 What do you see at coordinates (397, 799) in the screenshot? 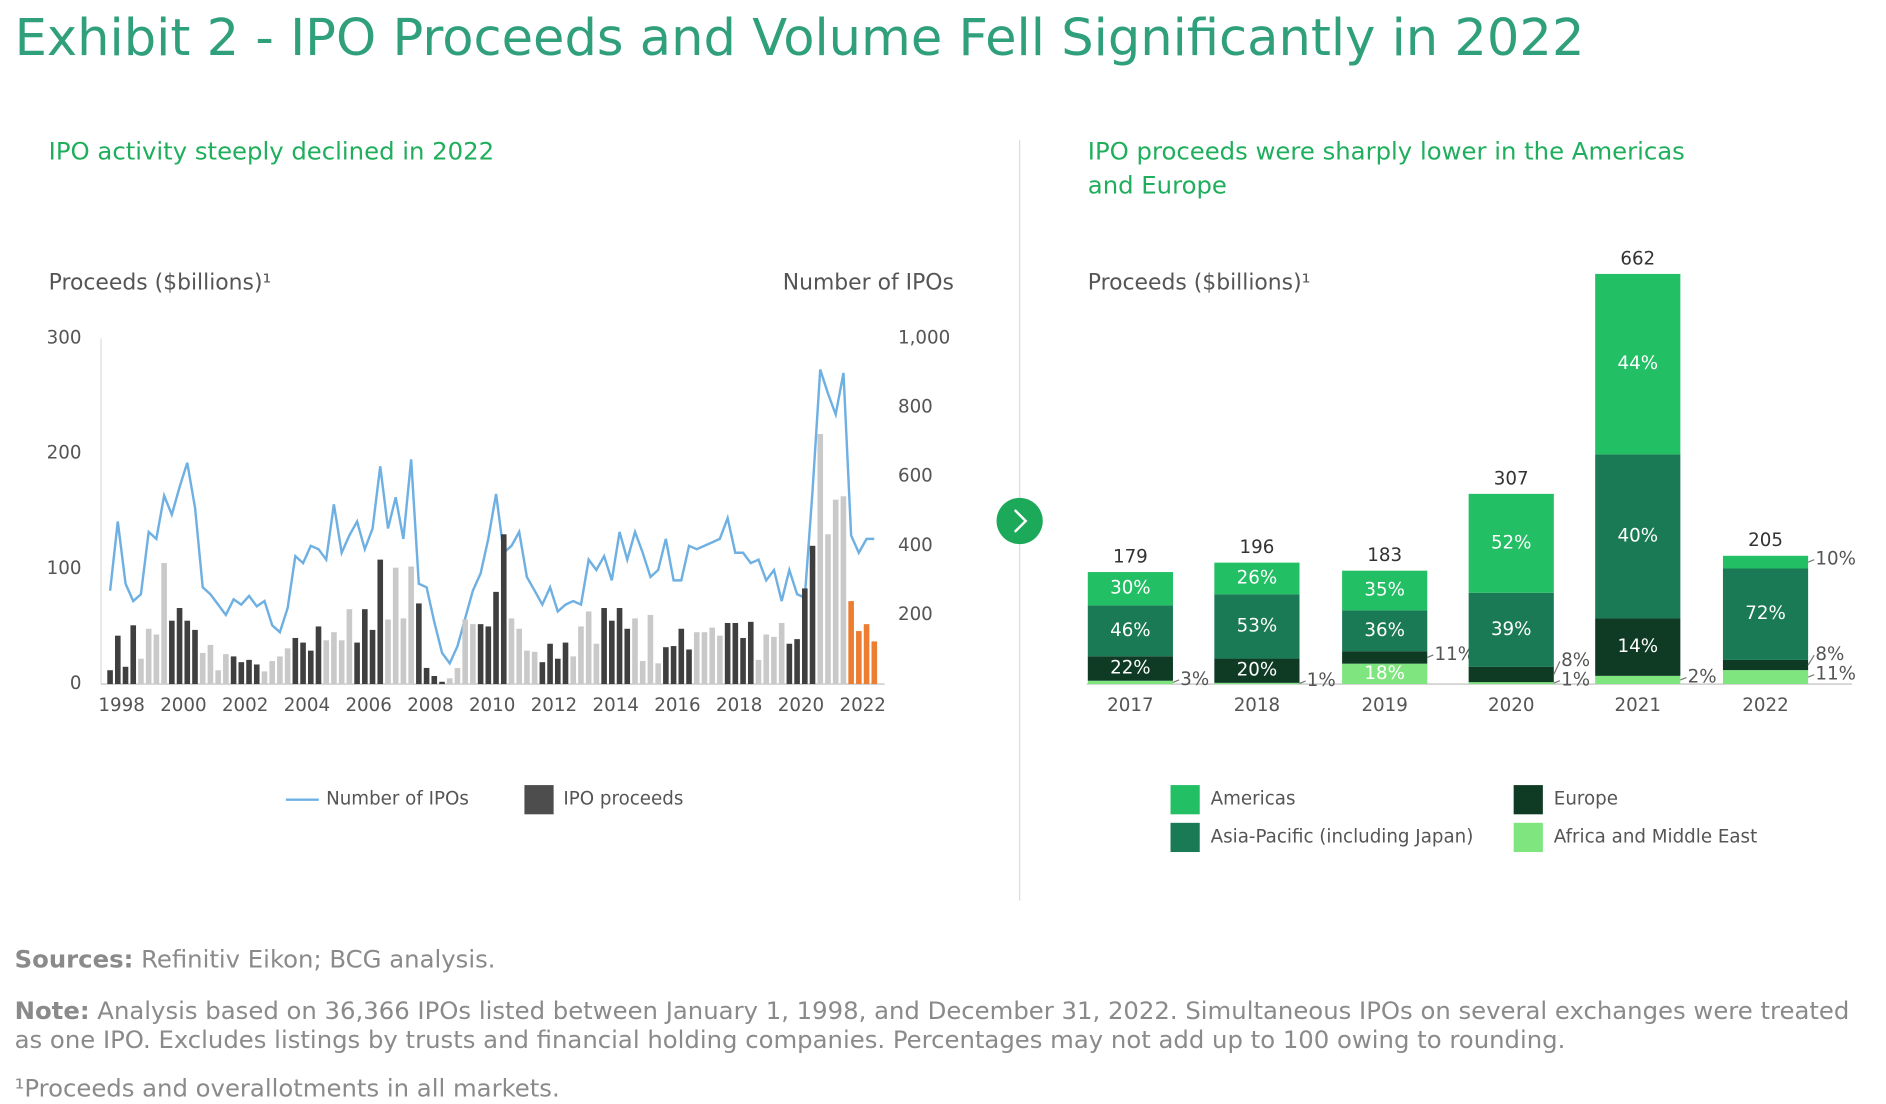
I see `legend-label: Number of IPOs` at bounding box center [397, 799].